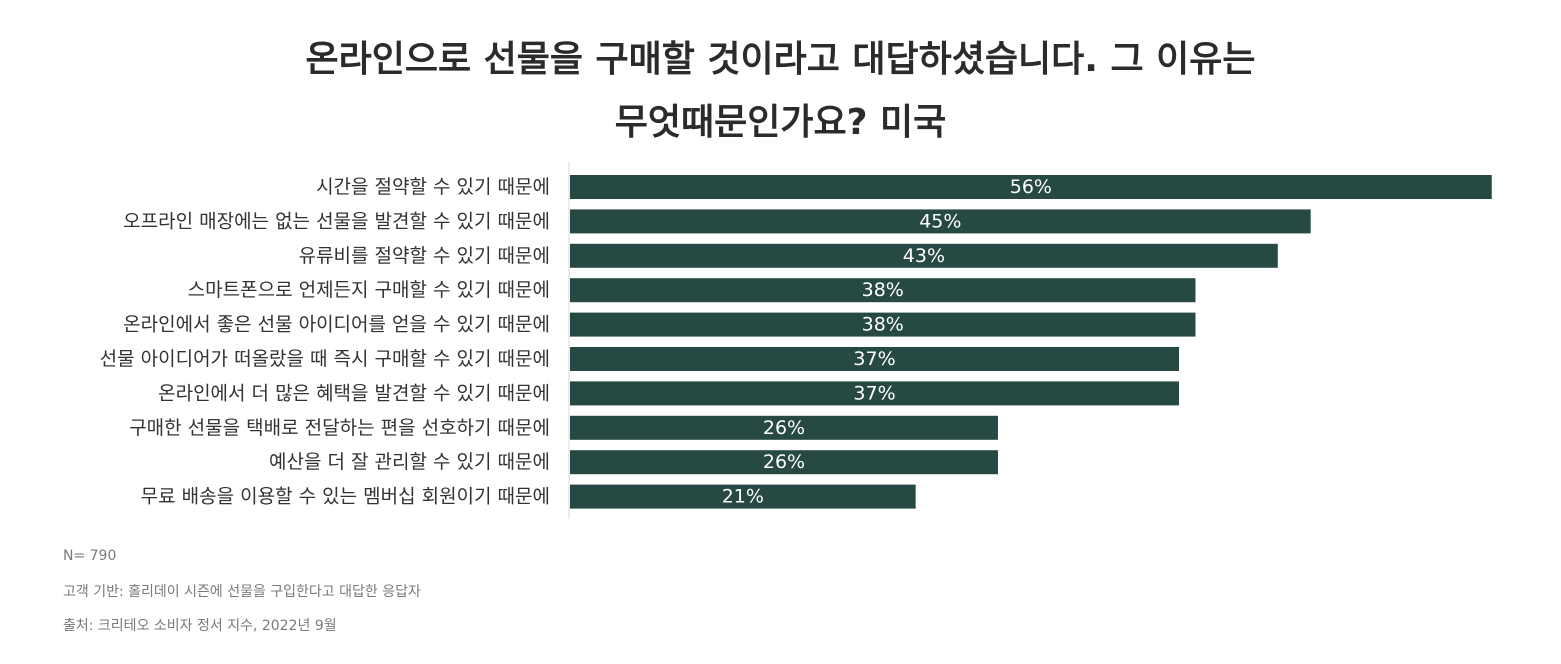  I want to click on footnote-base: 고객 기반: 홀리데이 시즌에 선물을 구입한다고 대답한 응답자, so click(242, 592).